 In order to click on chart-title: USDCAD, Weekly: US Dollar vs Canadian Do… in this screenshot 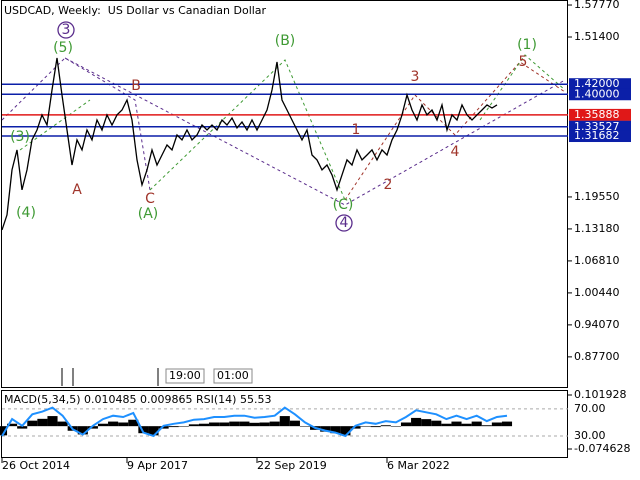, I will do `click(135, 10)`.